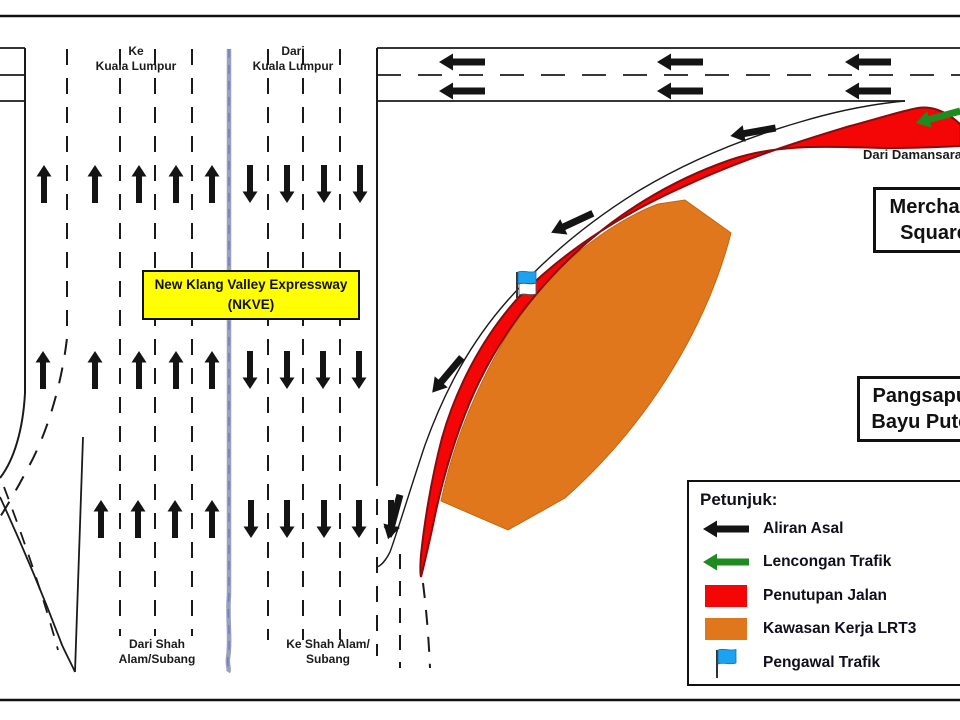  Describe the element at coordinates (803, 528) in the screenshot. I see `legend-item-label: Aliran Asal` at that location.